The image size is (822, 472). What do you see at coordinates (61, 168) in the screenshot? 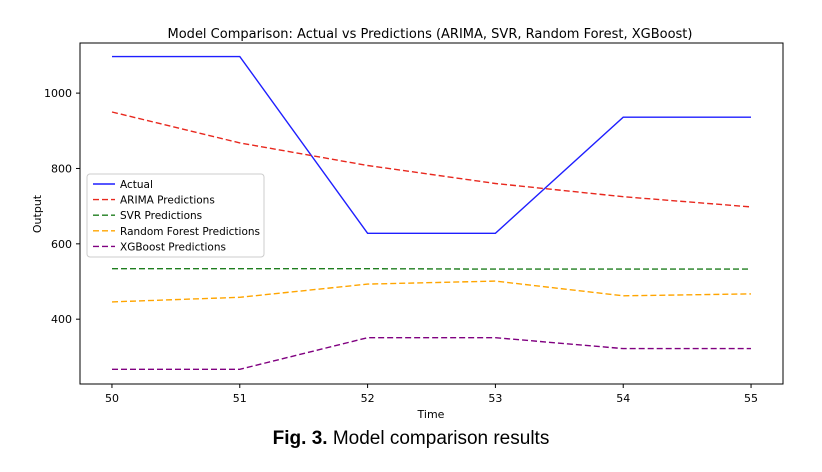
I see `y-tick-label: 800` at bounding box center [61, 168].